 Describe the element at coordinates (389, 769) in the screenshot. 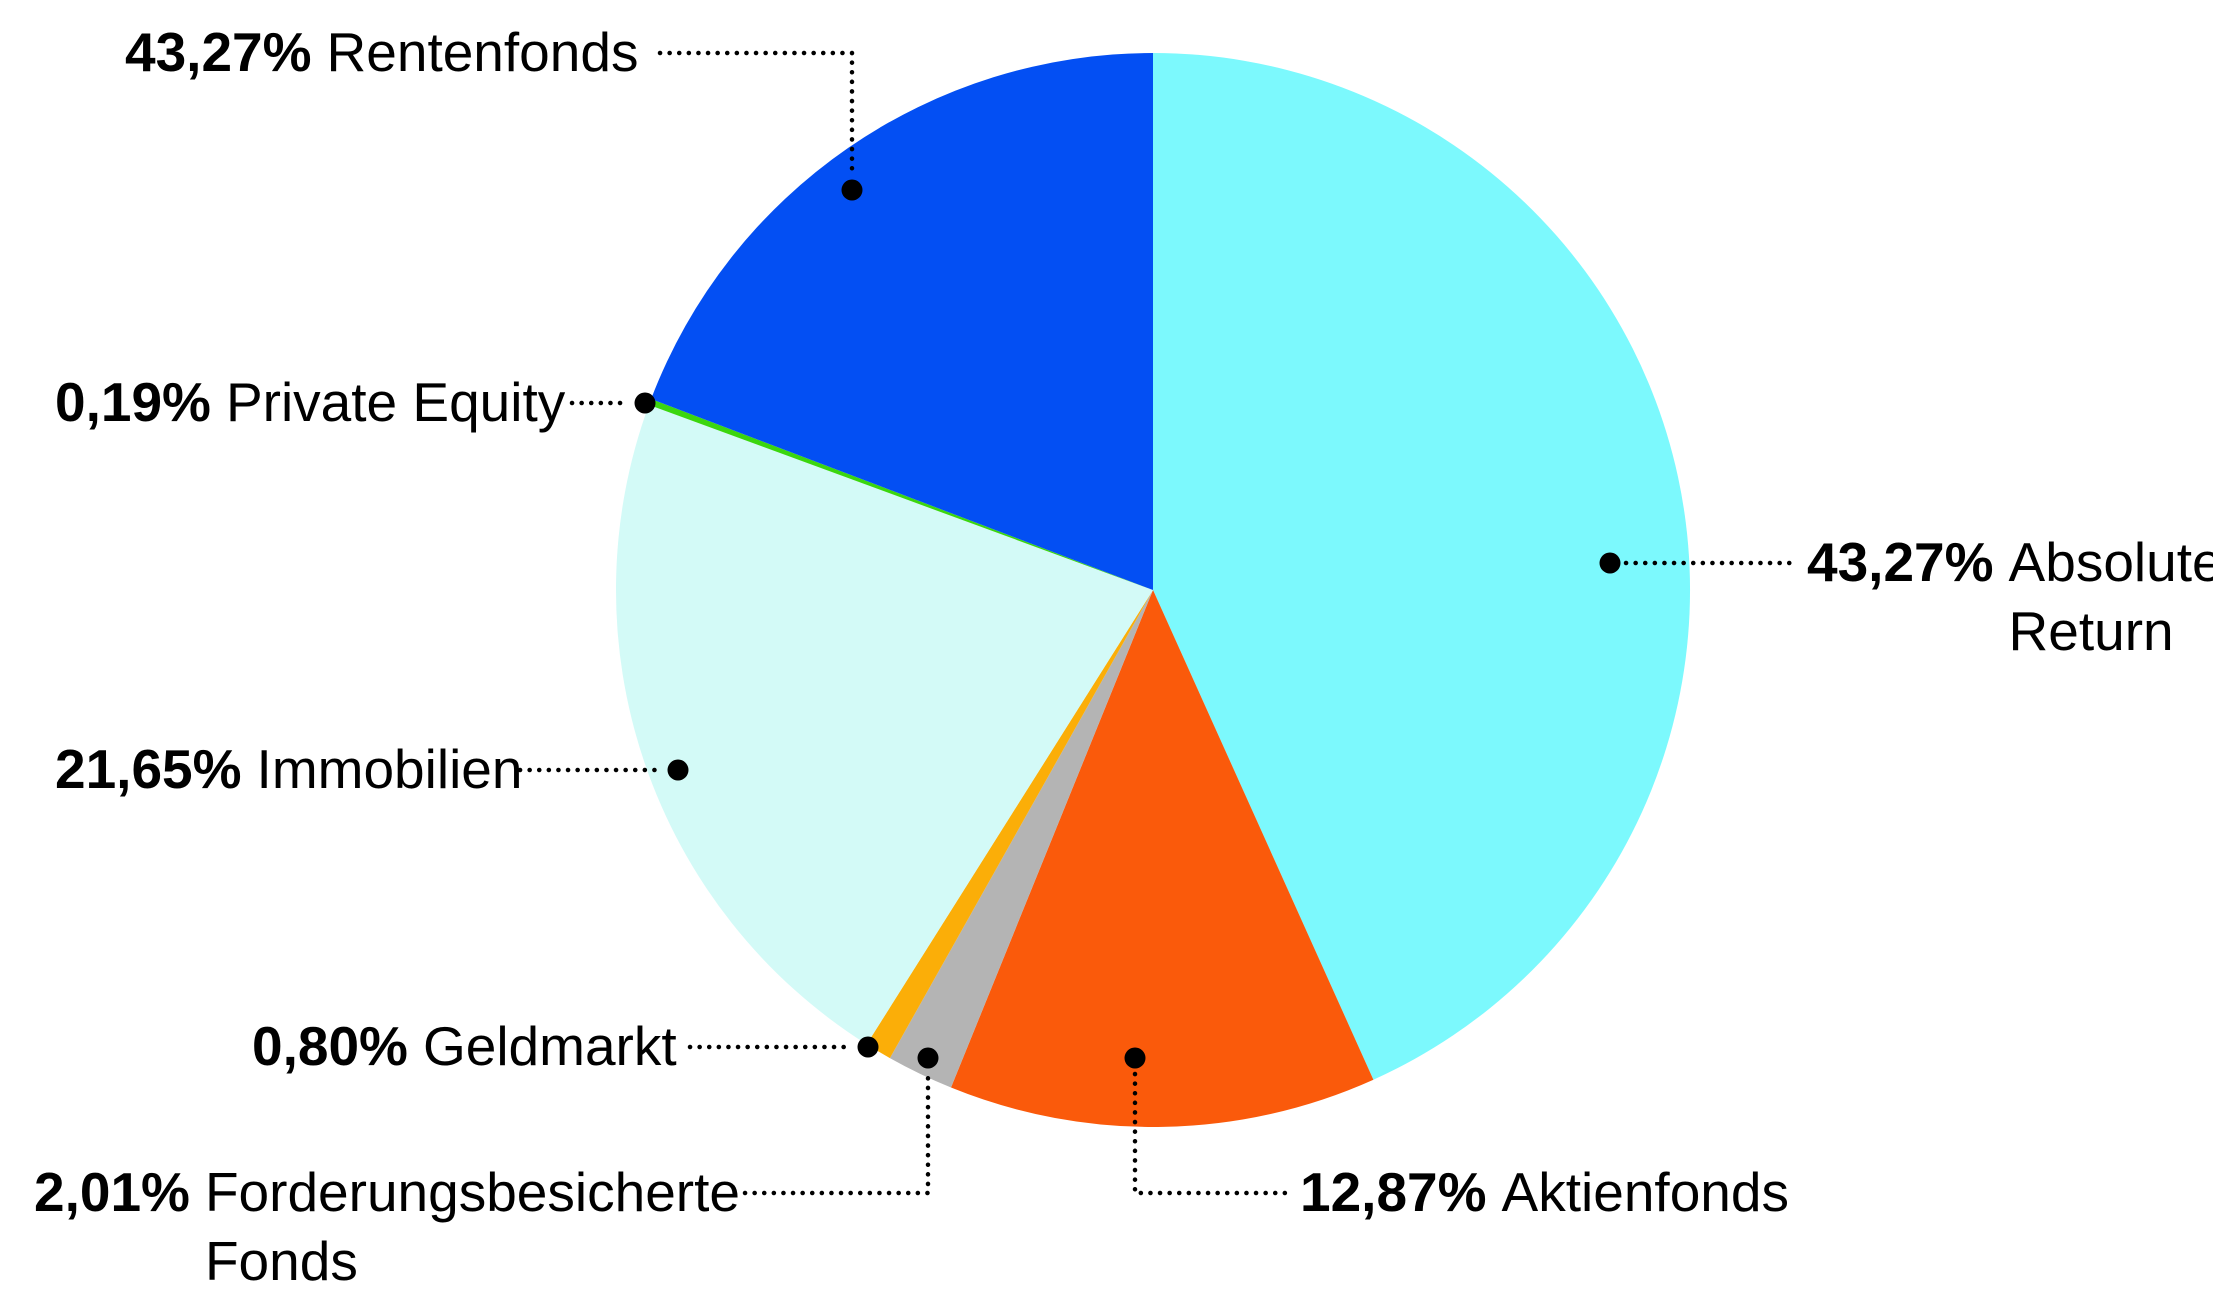

I see `immobilien-name: Immobilien` at that location.